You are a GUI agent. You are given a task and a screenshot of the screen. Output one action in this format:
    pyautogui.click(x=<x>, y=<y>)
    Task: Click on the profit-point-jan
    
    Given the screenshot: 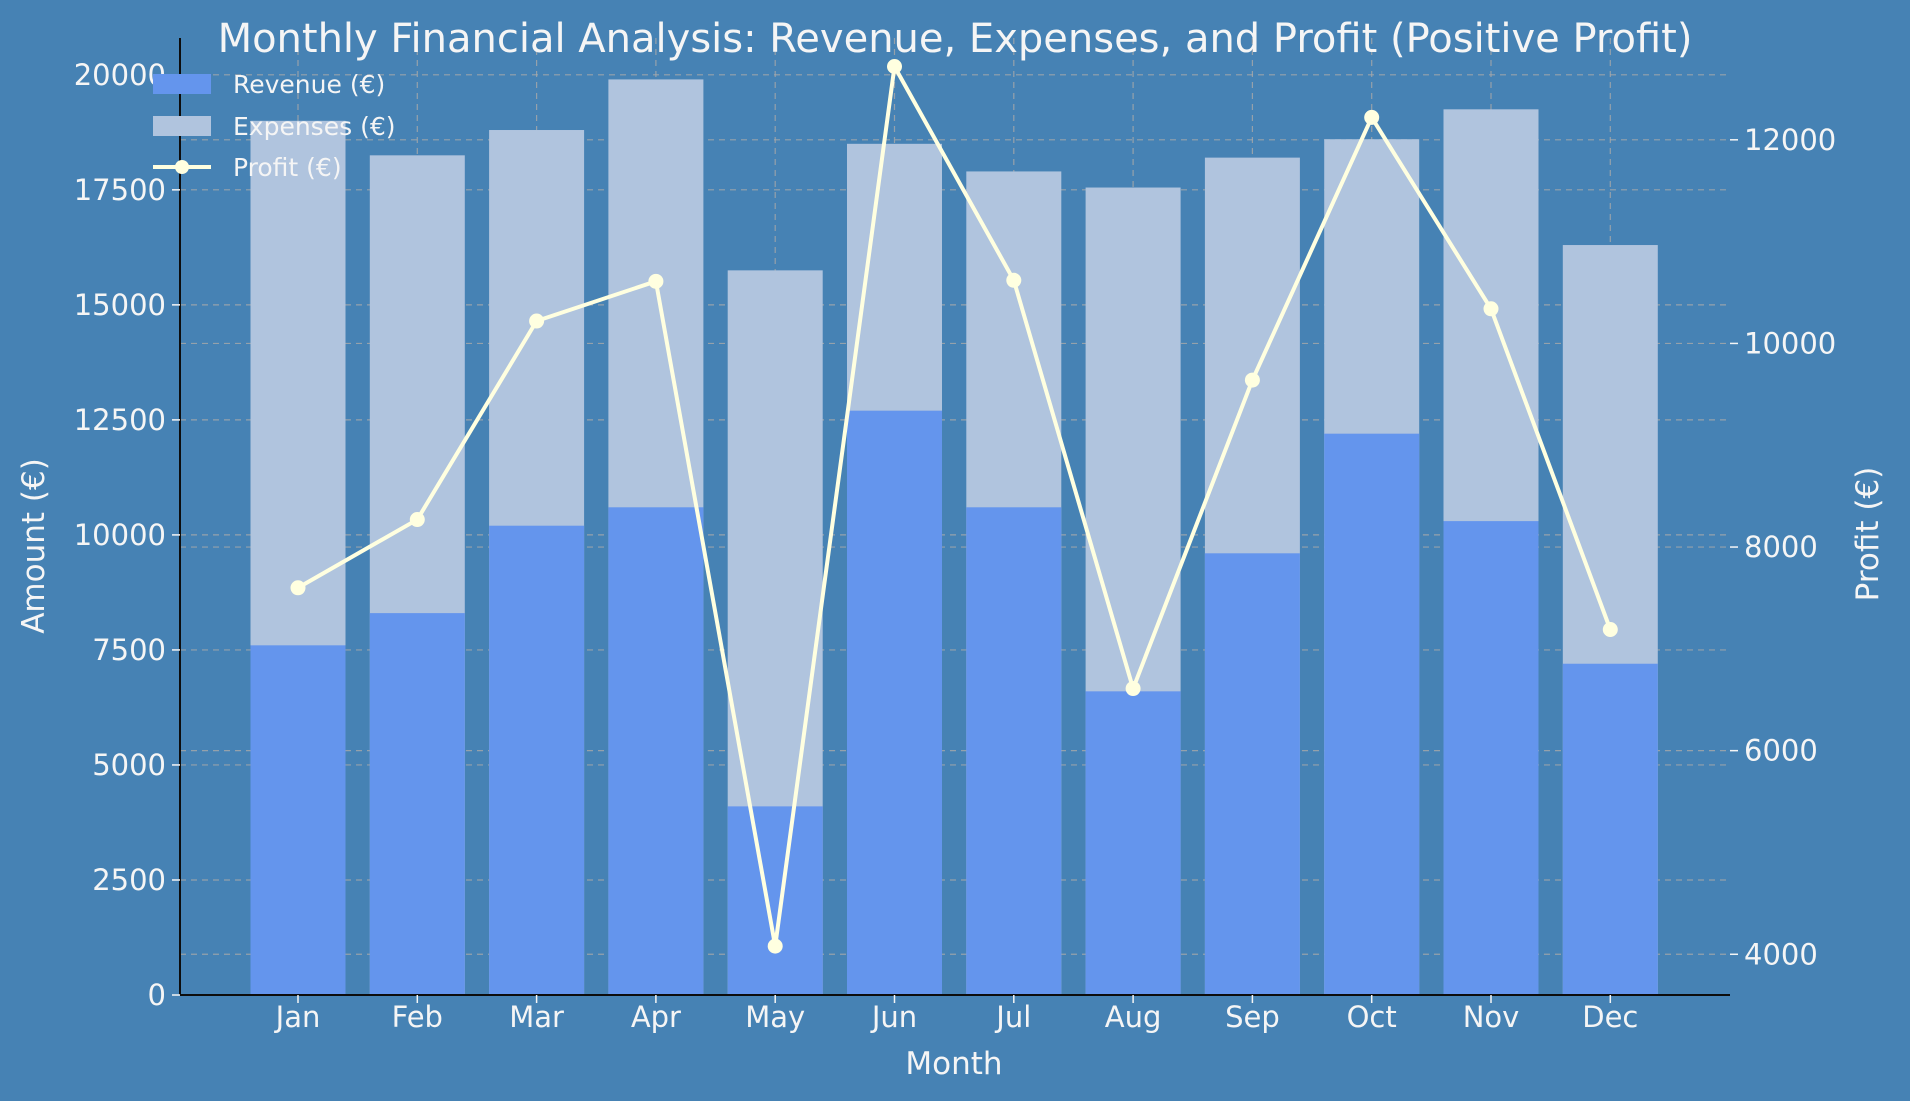 What is the action you would take?
    pyautogui.click(x=298, y=588)
    